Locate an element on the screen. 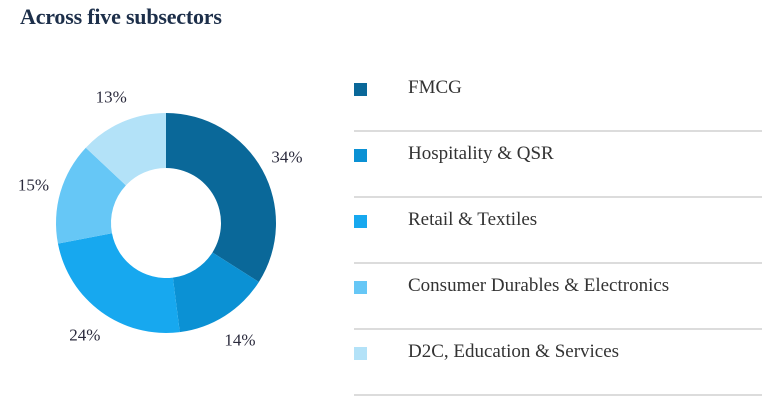 The height and width of the screenshot is (406, 781). slice-label: 34% is located at coordinates (286, 157).